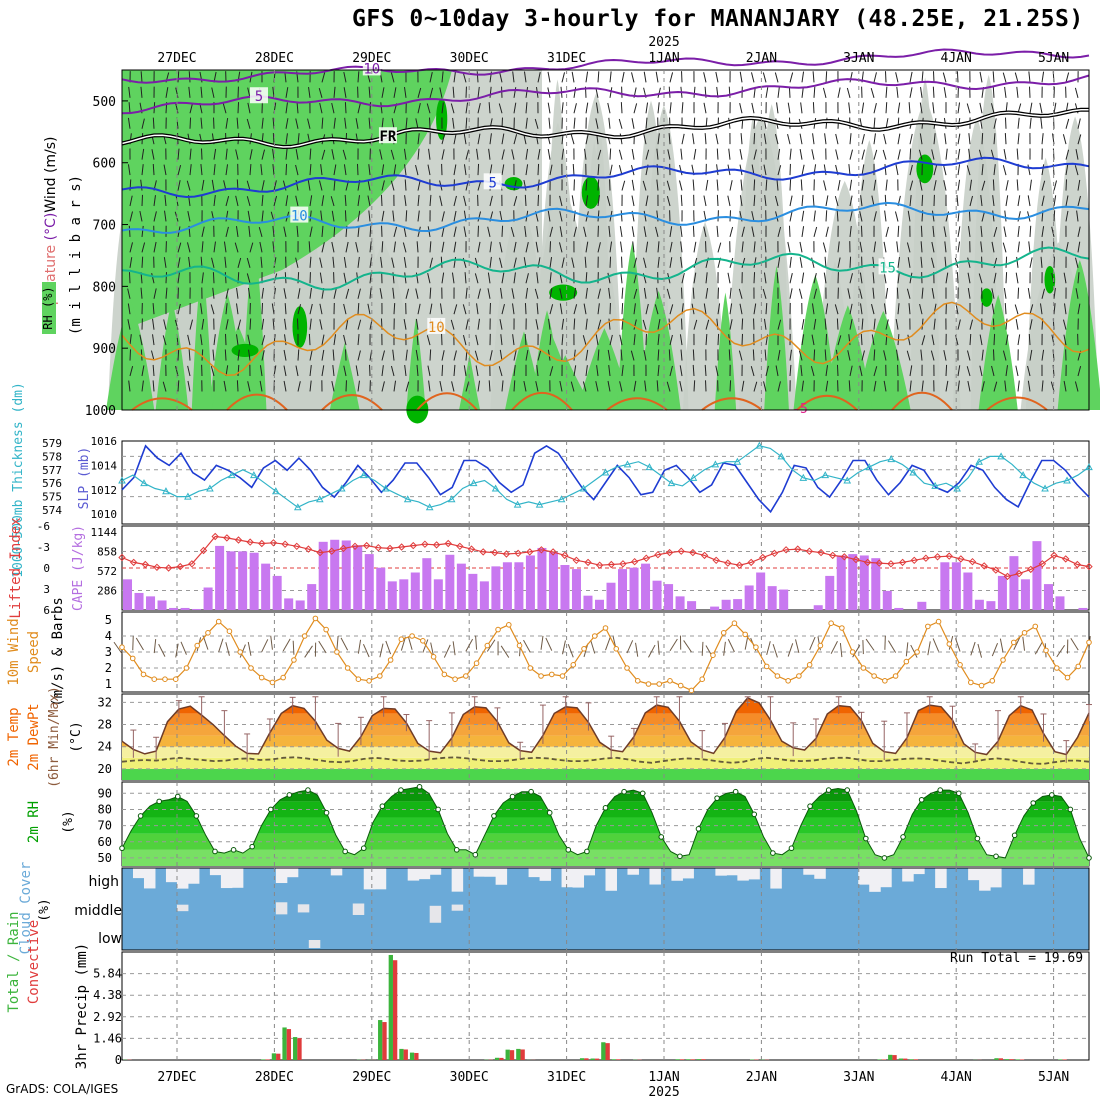 The width and height of the screenshot is (1100, 1100). I want to click on cloud-high-gap, so click(589, 872).